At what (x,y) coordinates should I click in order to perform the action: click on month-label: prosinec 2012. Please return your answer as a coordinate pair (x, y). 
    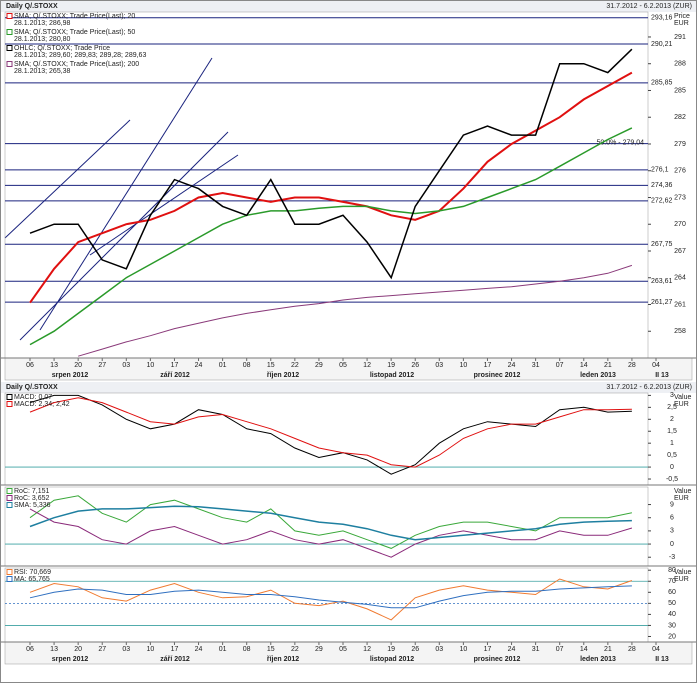
    Looking at the image, I should click on (497, 659).